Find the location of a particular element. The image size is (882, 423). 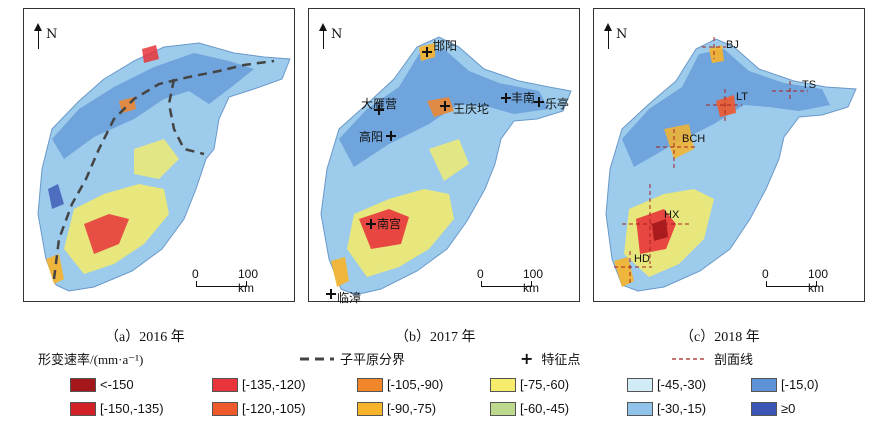

point-label: TS is located at coordinates (809, 85).